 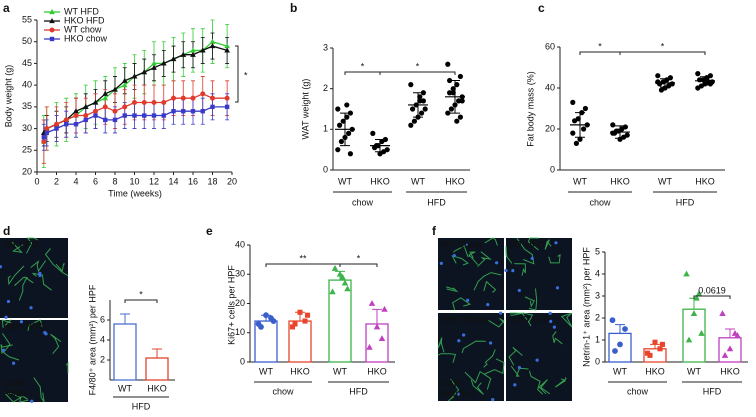 I want to click on y-tick-label: 2, so click(x=325, y=88).